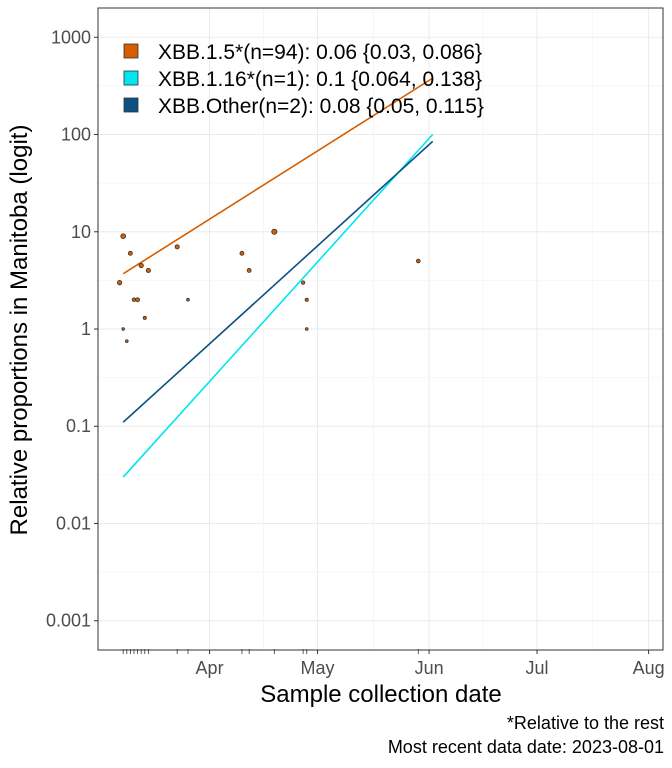 The image size is (672, 768). What do you see at coordinates (321, 106) in the screenshot?
I see `legend-label-series-2: XBB.Other(n=2): 0.08 {0.05, 0.115}` at bounding box center [321, 106].